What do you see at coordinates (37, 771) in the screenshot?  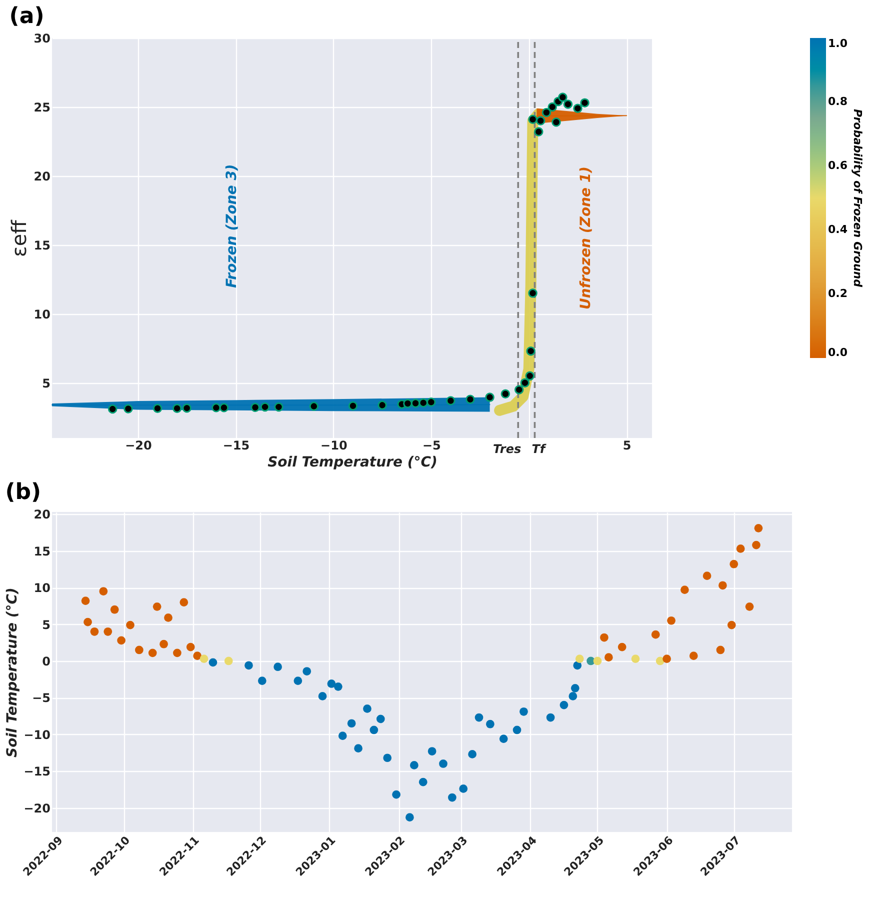 I see `y-tick-label: −15` at bounding box center [37, 771].